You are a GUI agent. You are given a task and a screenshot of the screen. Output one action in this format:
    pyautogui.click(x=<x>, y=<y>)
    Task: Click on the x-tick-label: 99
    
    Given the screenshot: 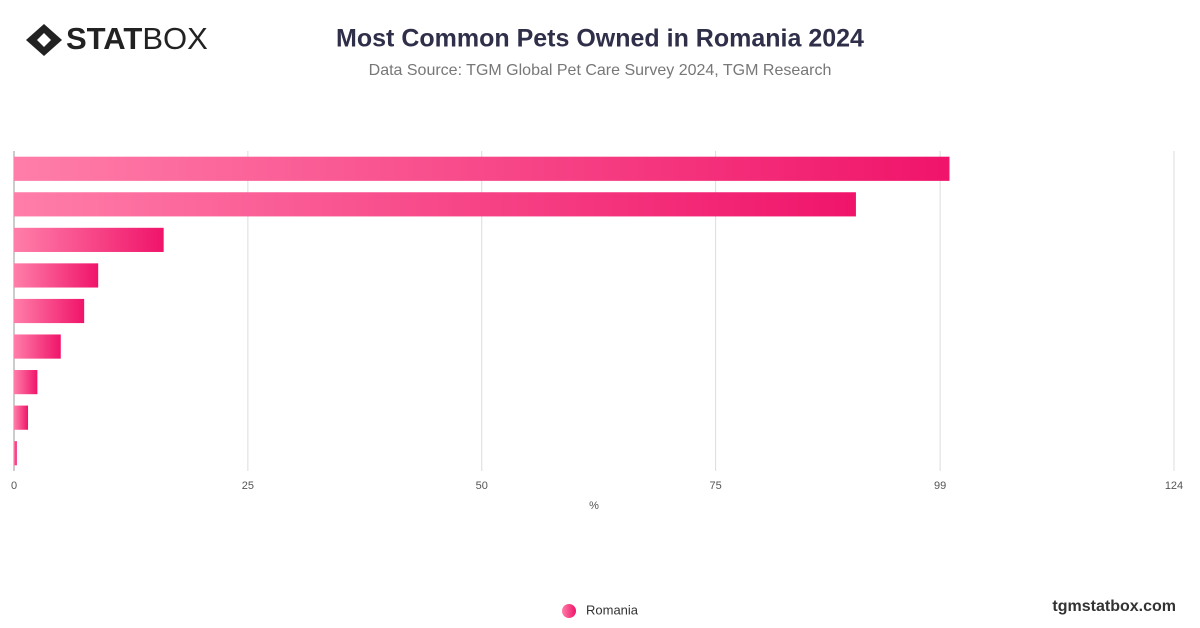 What is the action you would take?
    pyautogui.click(x=940, y=486)
    